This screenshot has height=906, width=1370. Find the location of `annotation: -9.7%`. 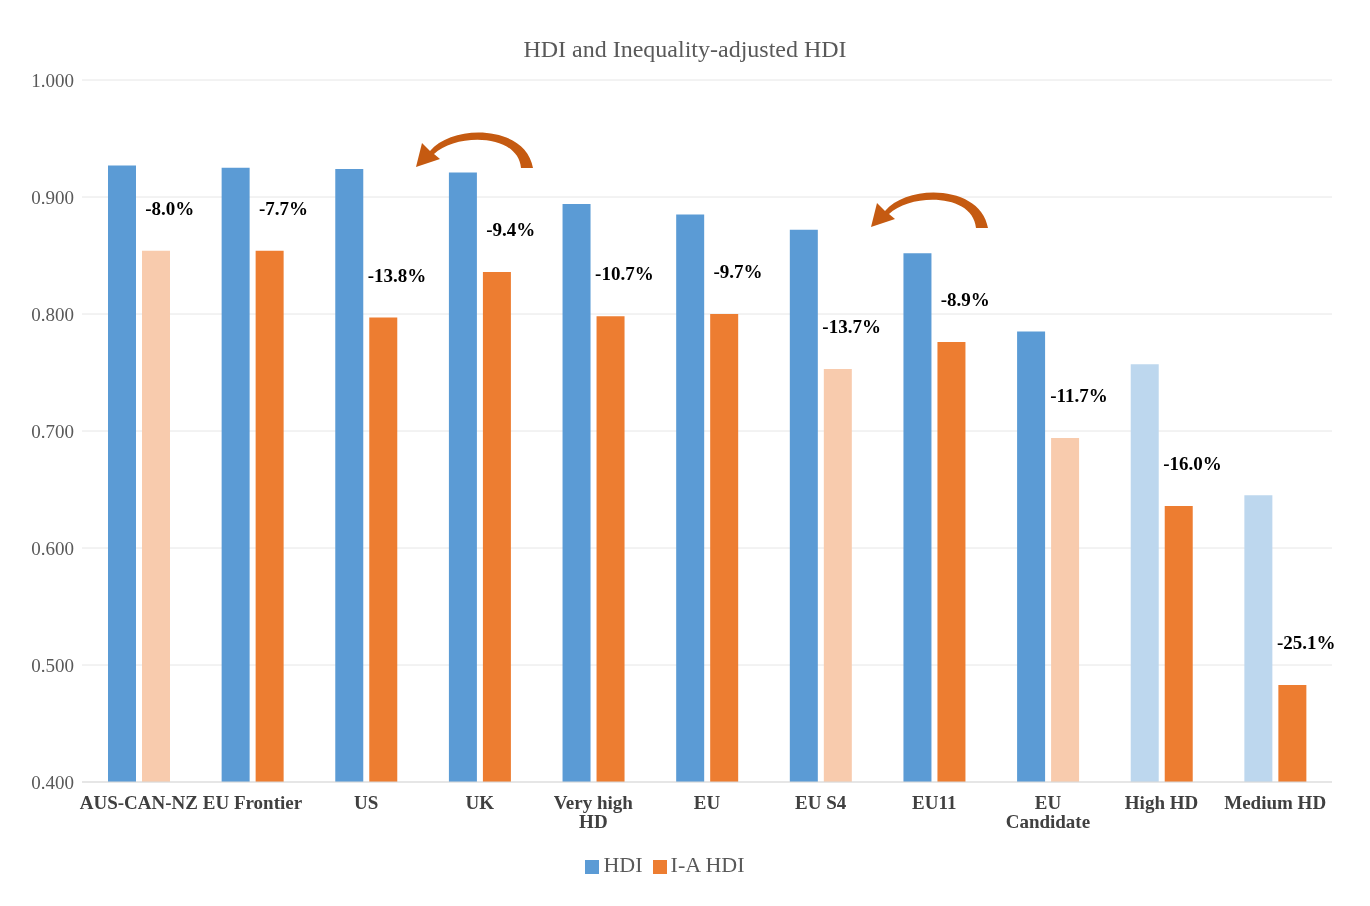

annotation: -9.7% is located at coordinates (738, 271).